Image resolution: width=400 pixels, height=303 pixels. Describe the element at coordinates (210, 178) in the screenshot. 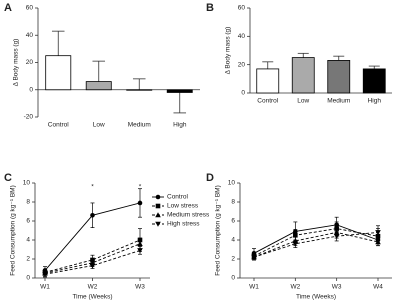

I see `panel-label: D` at that location.